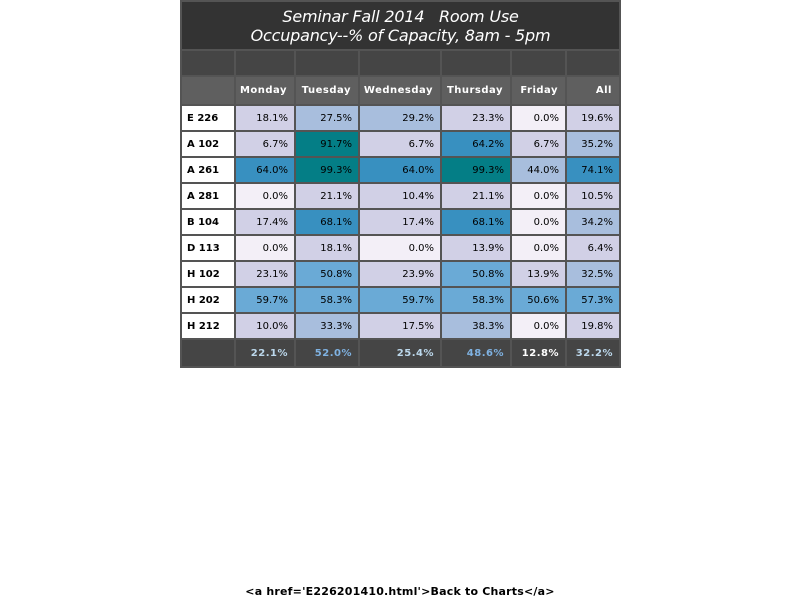 The width and height of the screenshot is (800, 600). Describe the element at coordinates (476, 326) in the screenshot. I see `occupancy-cell: 38.3%` at that location.